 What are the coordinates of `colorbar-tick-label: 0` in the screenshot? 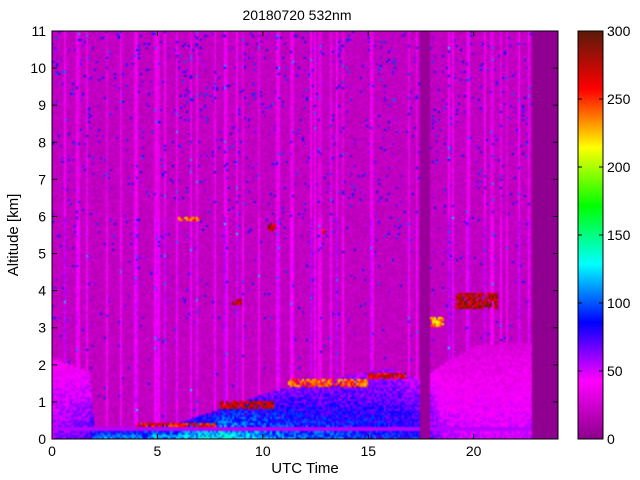 It's located at (611, 439).